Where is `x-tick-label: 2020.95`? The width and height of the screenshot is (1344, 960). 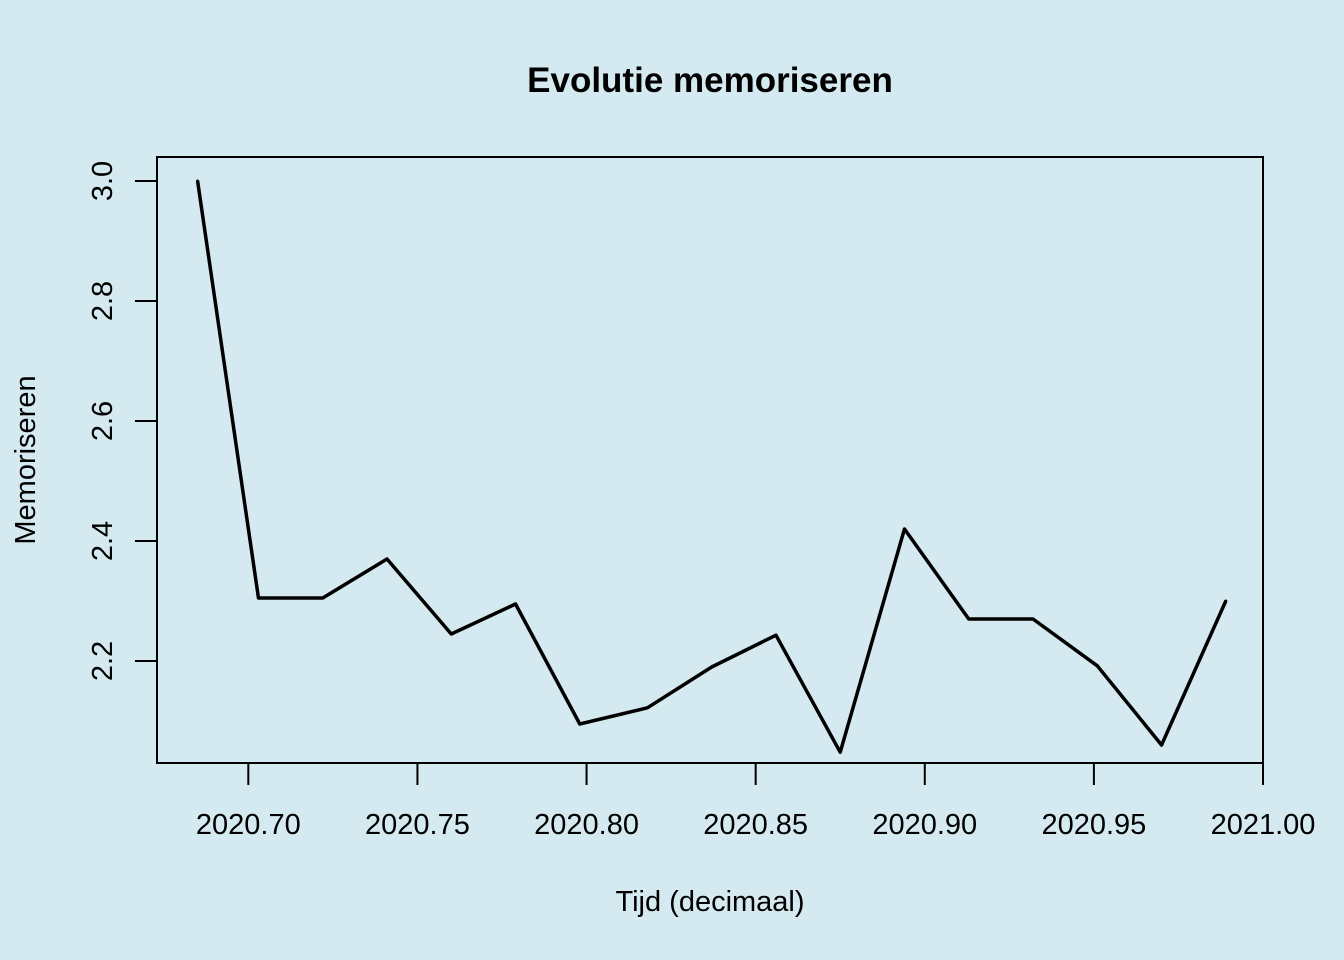
x-tick-label: 2020.95 is located at coordinates (1093, 825).